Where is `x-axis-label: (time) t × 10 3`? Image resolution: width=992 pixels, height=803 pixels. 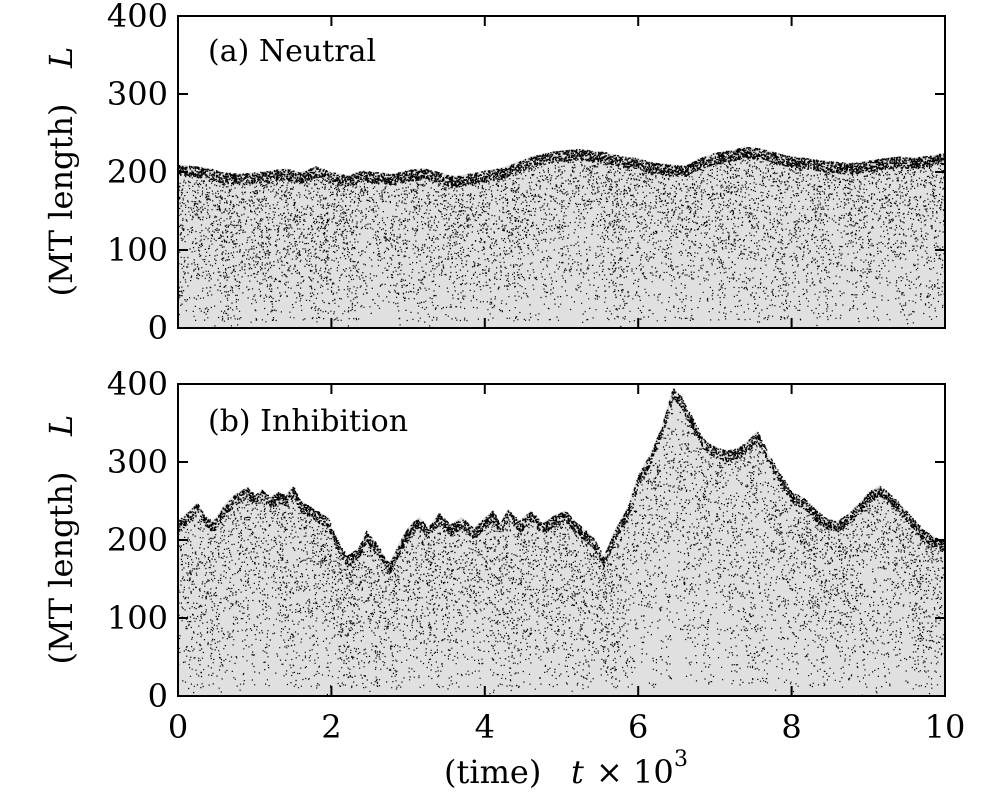
x-axis-label: (time) t × 10 3 is located at coordinates (566, 769).